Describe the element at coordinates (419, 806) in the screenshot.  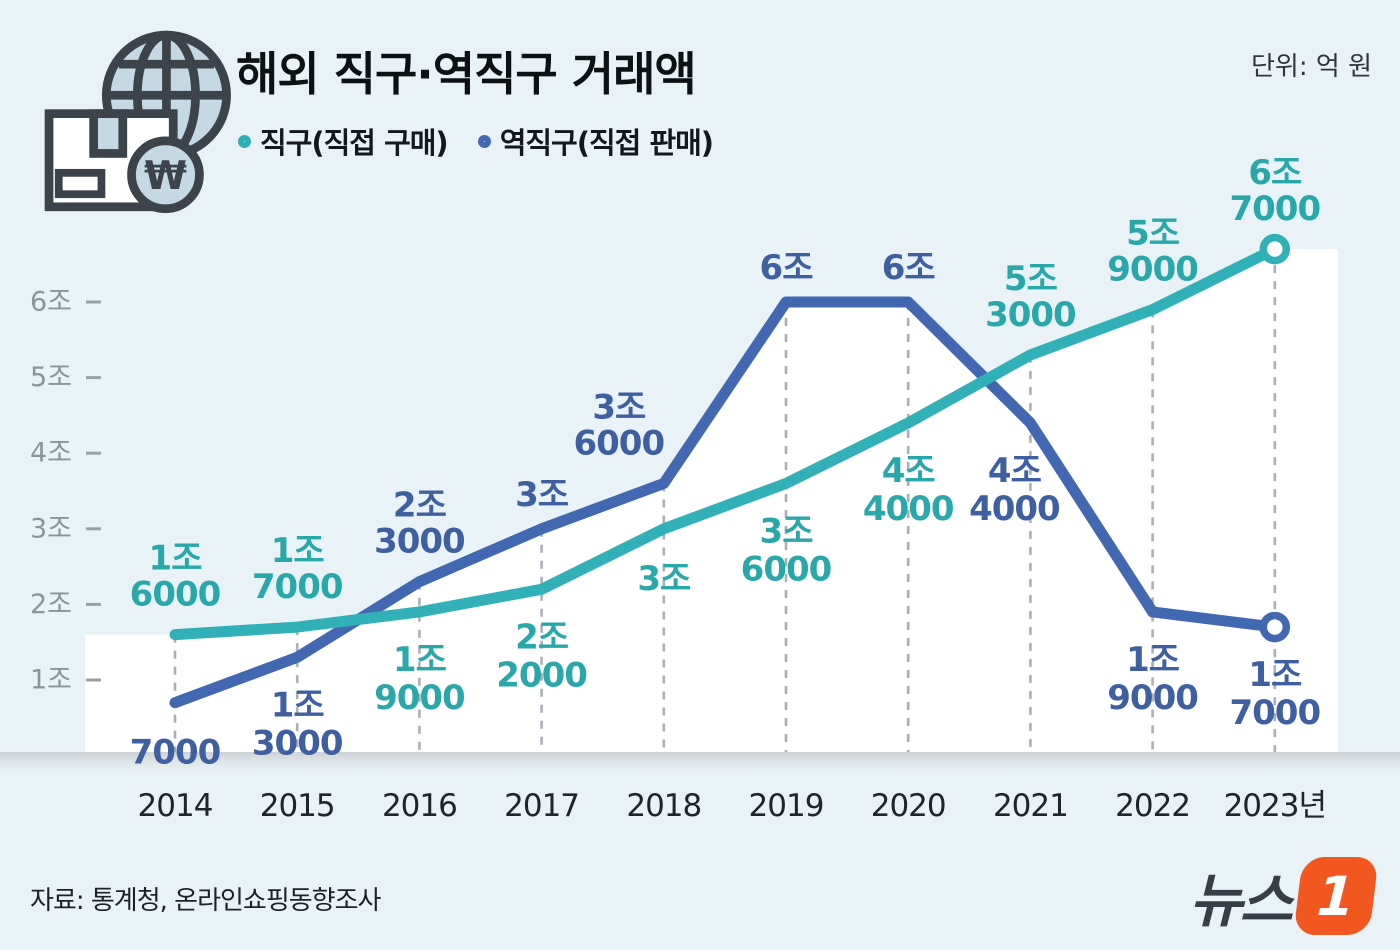
I see `x-axis-label-2016: 2016` at that location.